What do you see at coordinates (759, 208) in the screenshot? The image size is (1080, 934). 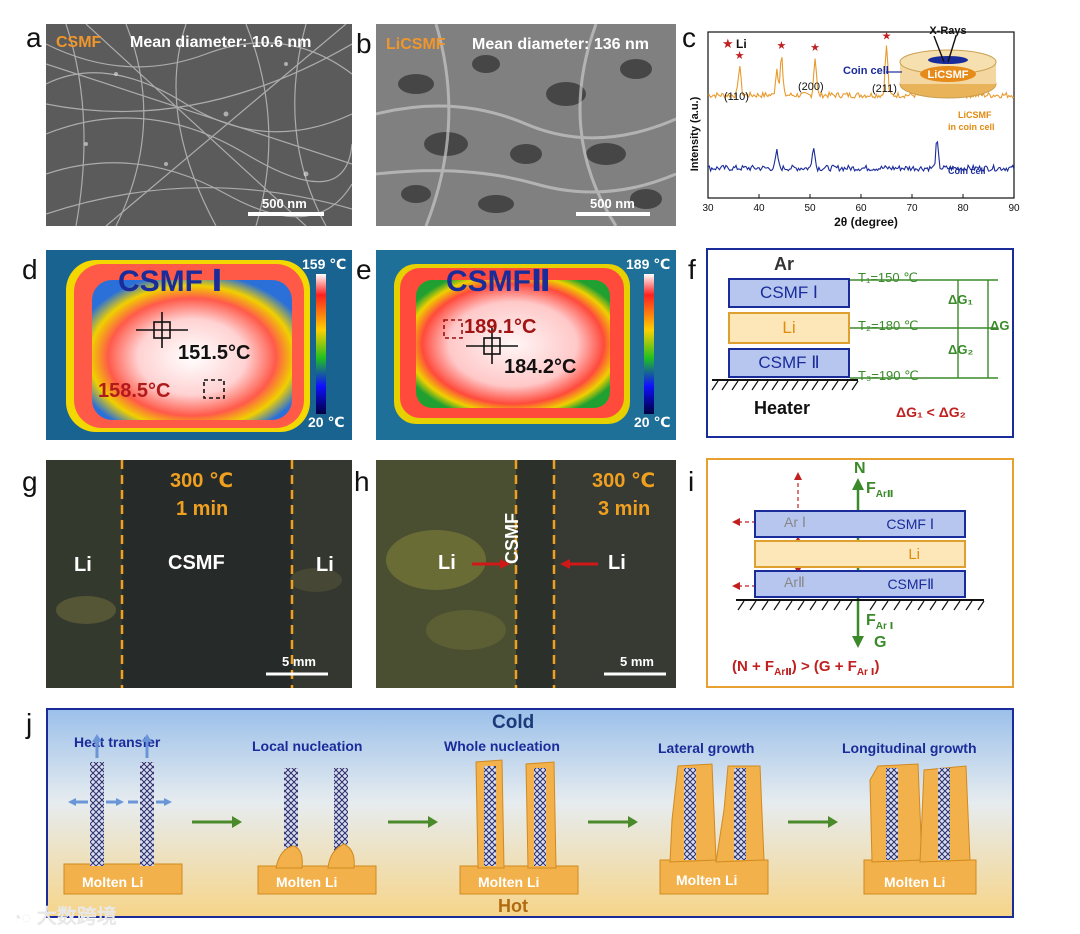 I see `x-tick-label: 40` at bounding box center [759, 208].